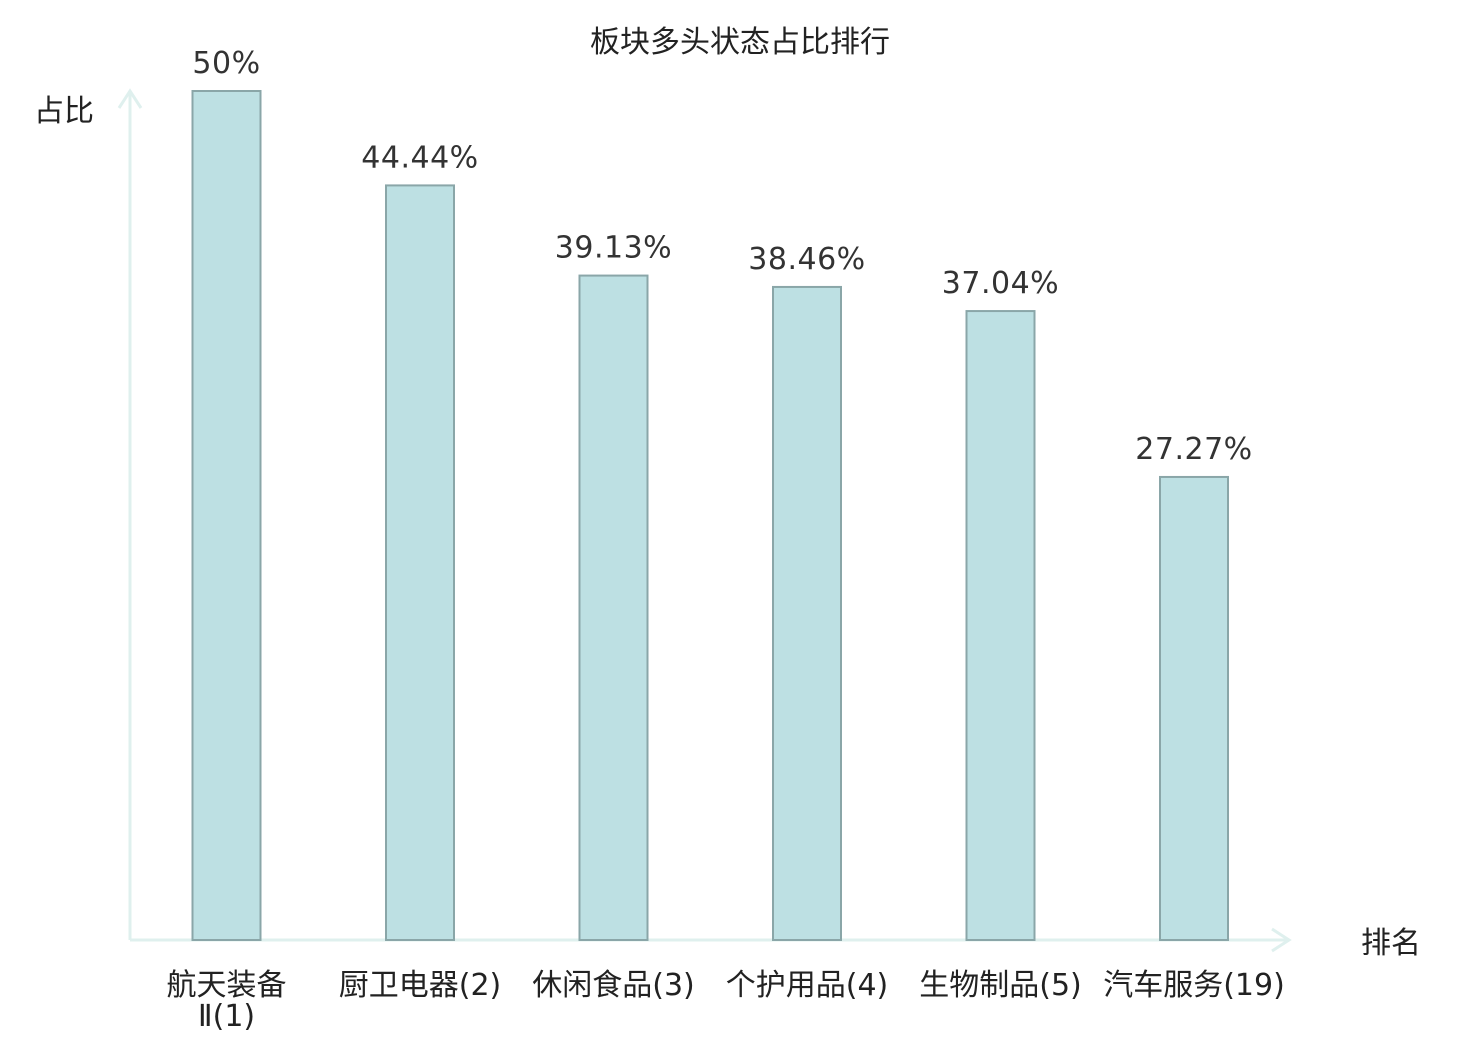 Image resolution: width=1480 pixels, height=1040 pixels. What do you see at coordinates (613, 248) in the screenshot?
I see `bar-value-label: 39.13%` at bounding box center [613, 248].